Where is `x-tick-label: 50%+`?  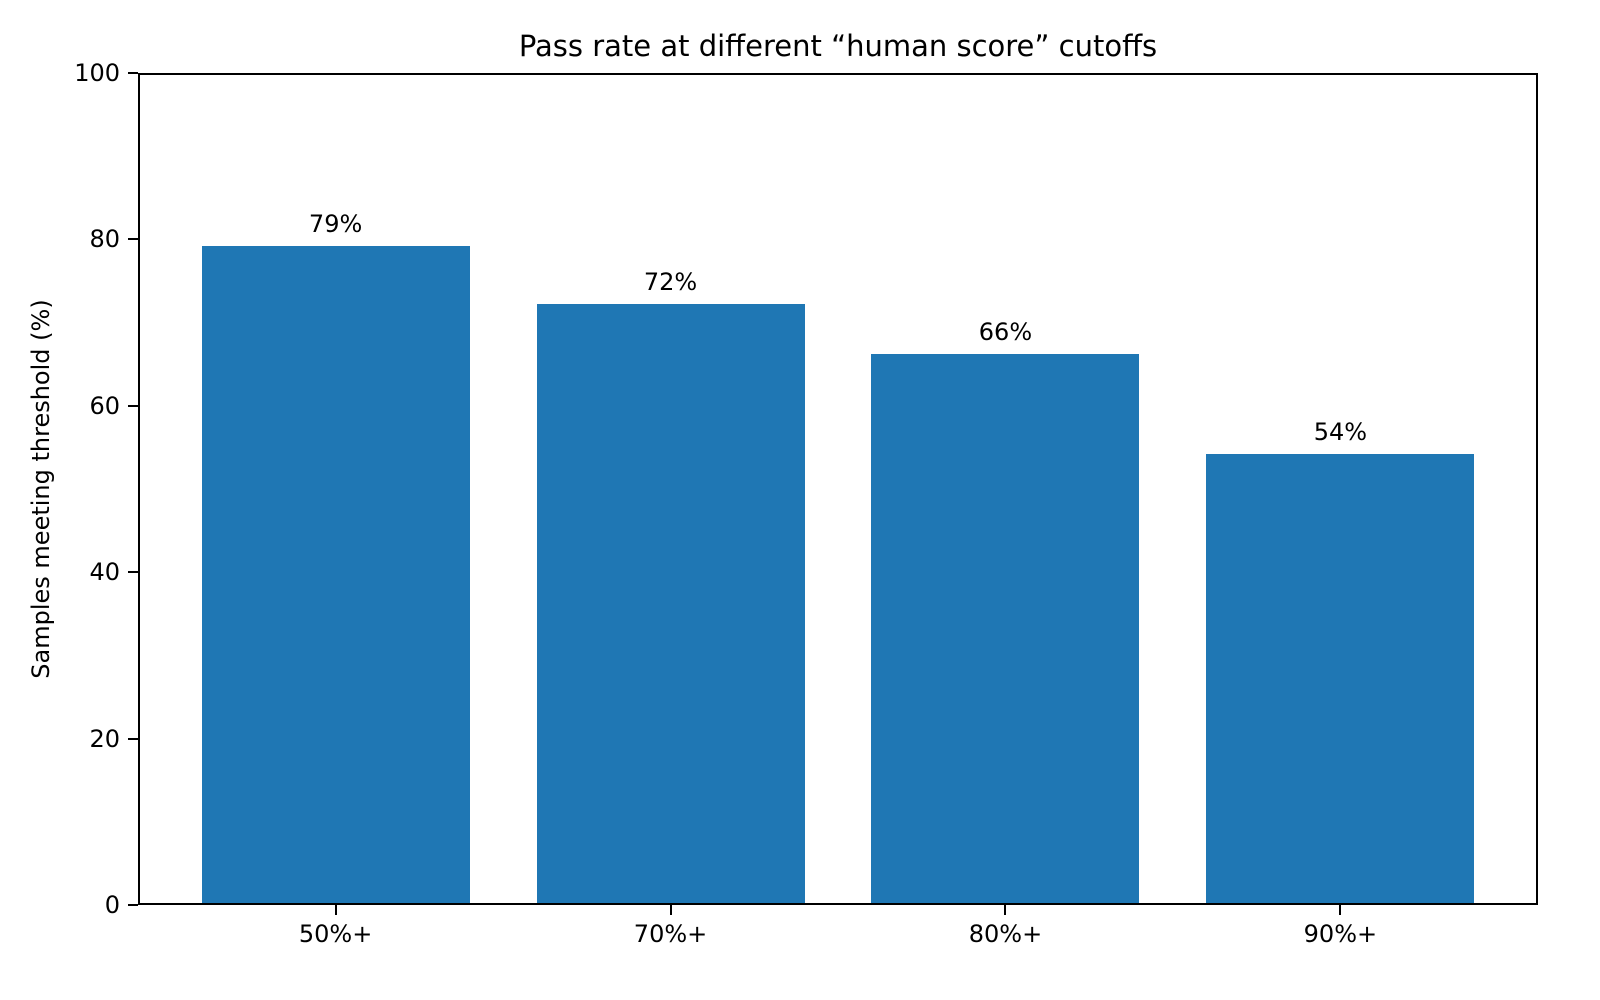 x-tick-label: 50%+ is located at coordinates (335, 934).